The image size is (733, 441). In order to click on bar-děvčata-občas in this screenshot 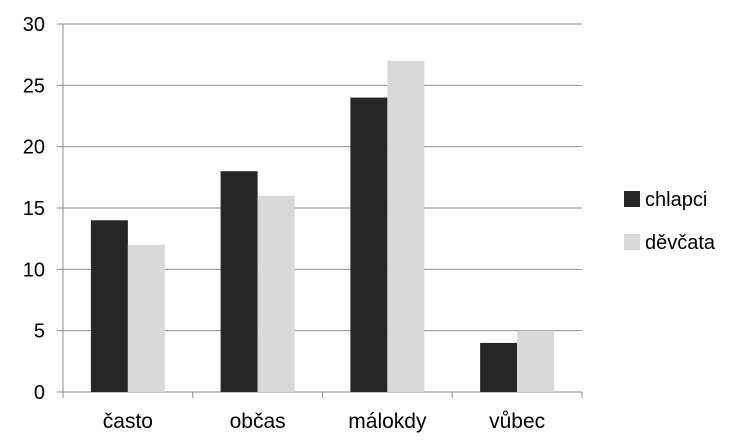, I will do `click(276, 293)`.